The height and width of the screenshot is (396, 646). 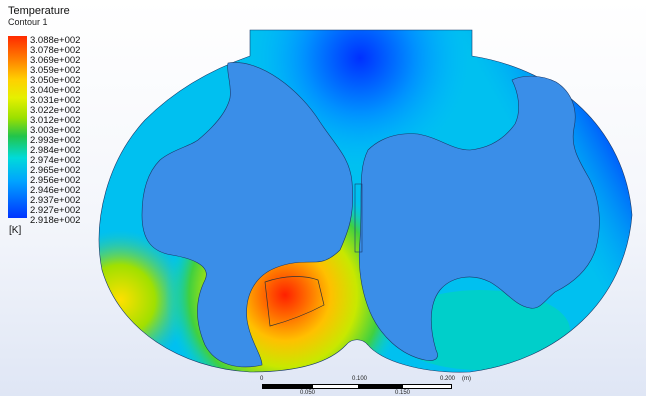 What do you see at coordinates (55, 130) in the screenshot?
I see `legend-tick: 3.003e+002` at bounding box center [55, 130].